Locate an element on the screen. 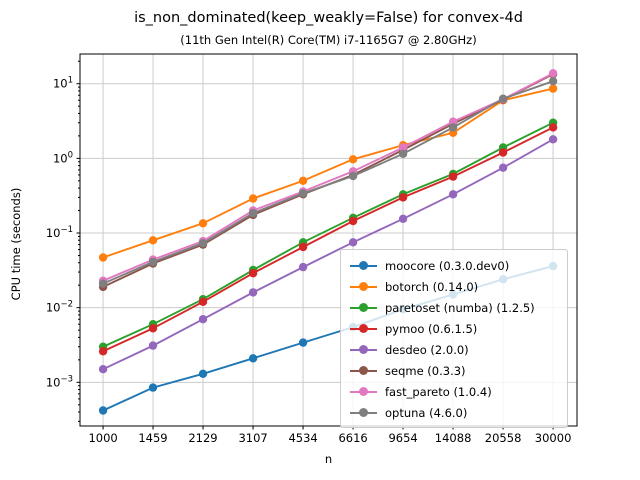 Image resolution: width=640 pixels, height=480 pixels. x-axis-label: n is located at coordinates (328, 459).